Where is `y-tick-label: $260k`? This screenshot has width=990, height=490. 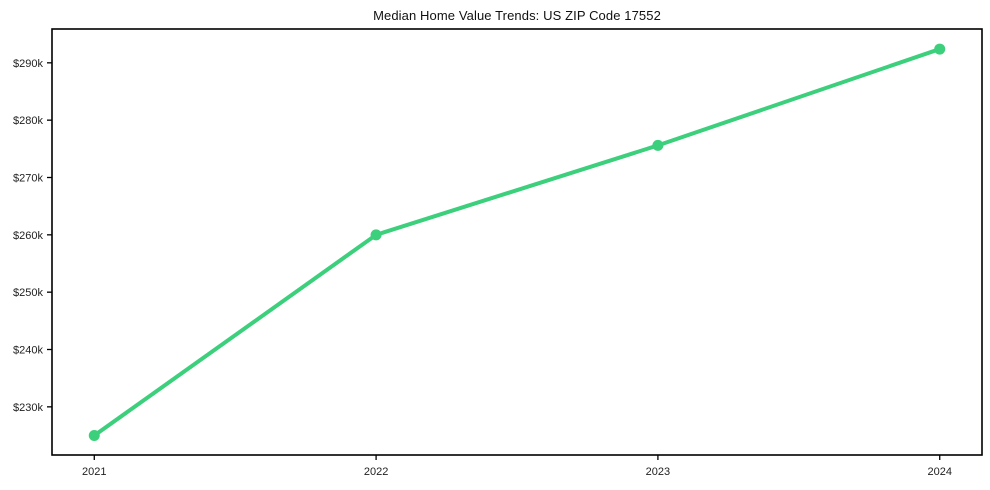
y-tick-label: $260k is located at coordinates (28, 236).